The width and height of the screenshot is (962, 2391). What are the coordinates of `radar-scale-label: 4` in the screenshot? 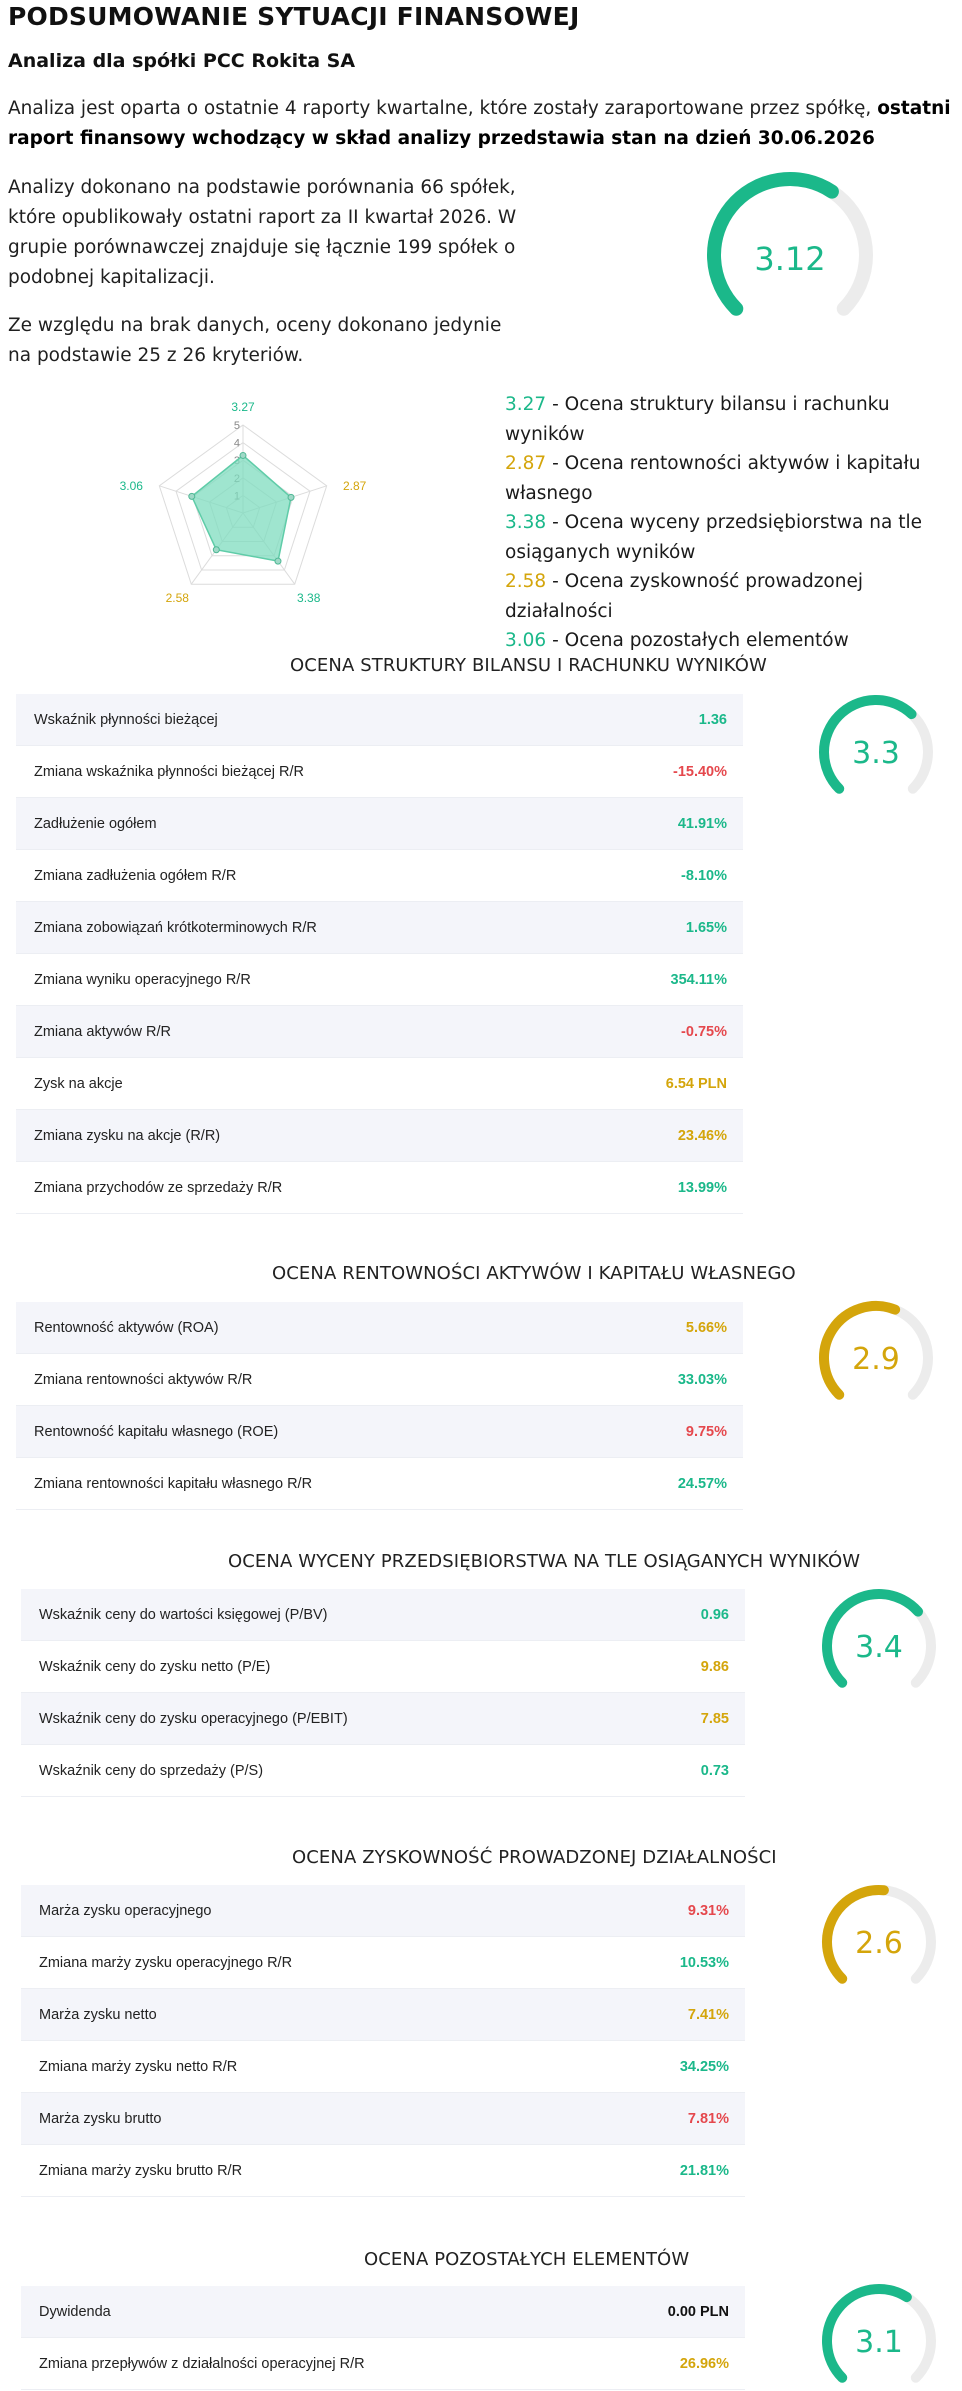 It's located at (237, 444).